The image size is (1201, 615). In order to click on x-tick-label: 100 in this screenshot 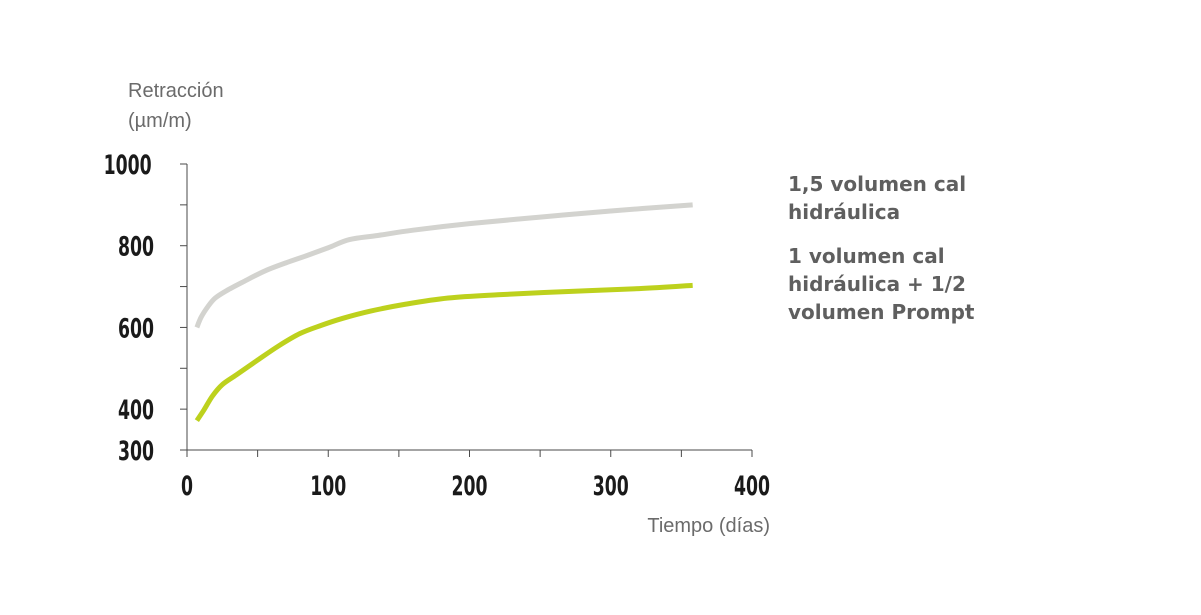, I will do `click(328, 486)`.